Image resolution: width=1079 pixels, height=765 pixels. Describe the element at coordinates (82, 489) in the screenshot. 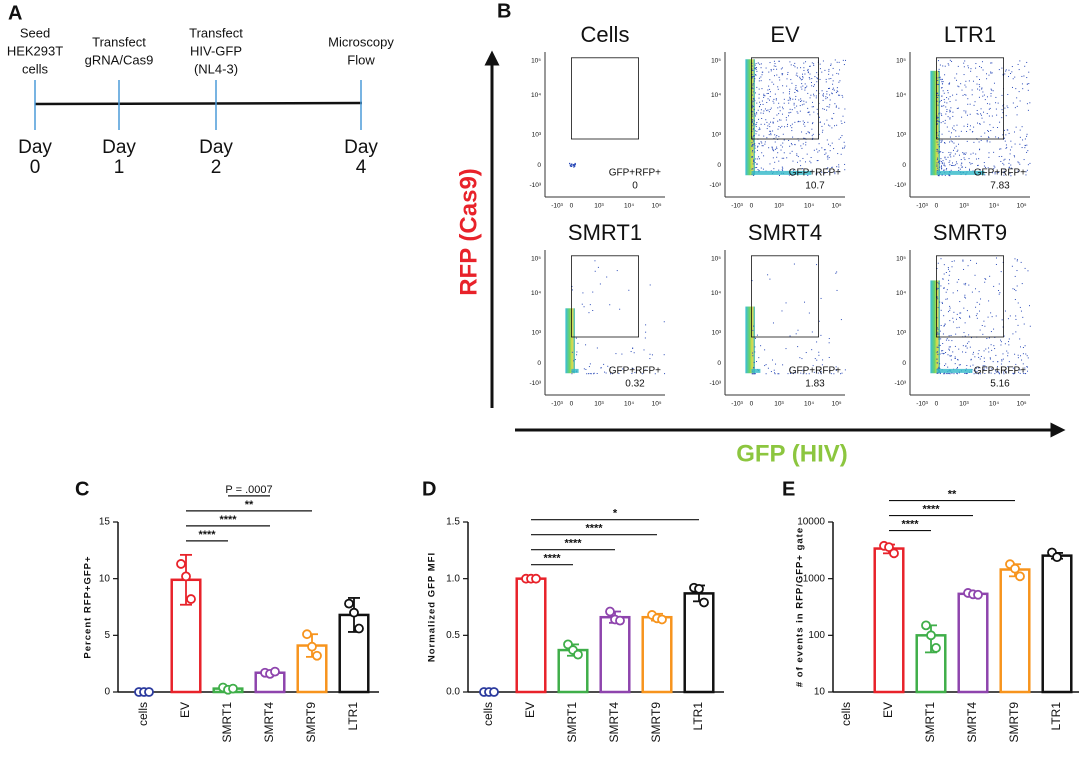

I see `panel-label: C` at that location.